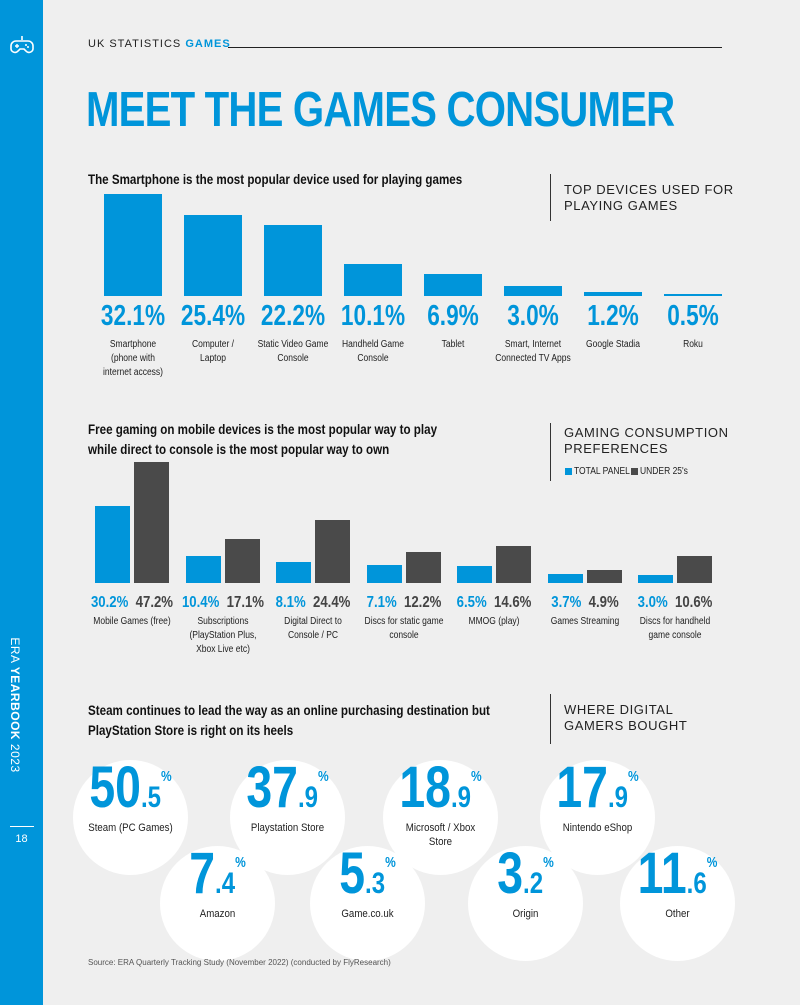 This screenshot has height=1005, width=800. I want to click on device-category-label: Smartphone (phone with internet access), so click(133, 359).